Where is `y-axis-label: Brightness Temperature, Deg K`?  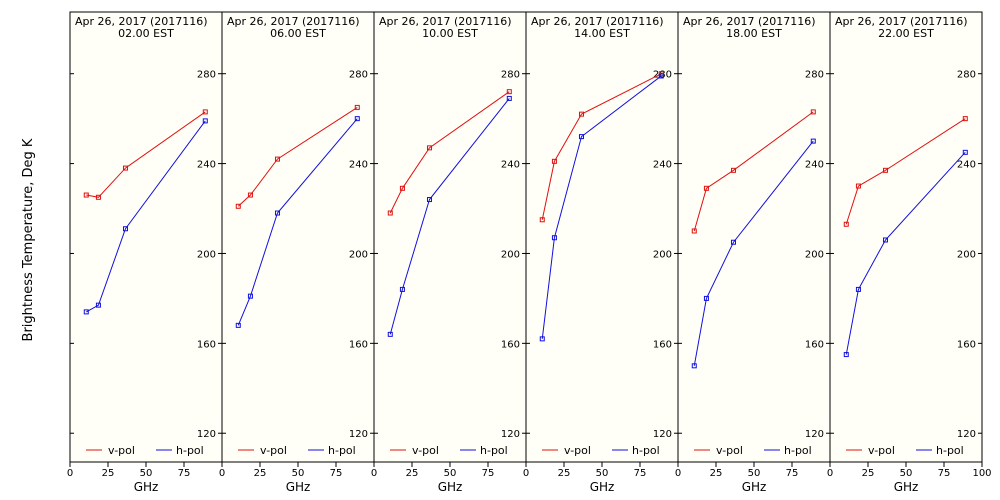 y-axis-label: Brightness Temperature, Deg K is located at coordinates (28, 239).